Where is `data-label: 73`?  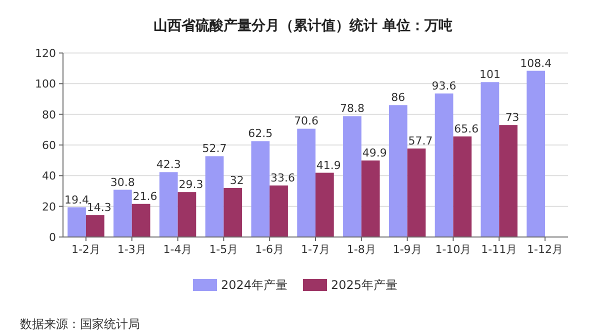
data-label: 73 is located at coordinates (512, 117).